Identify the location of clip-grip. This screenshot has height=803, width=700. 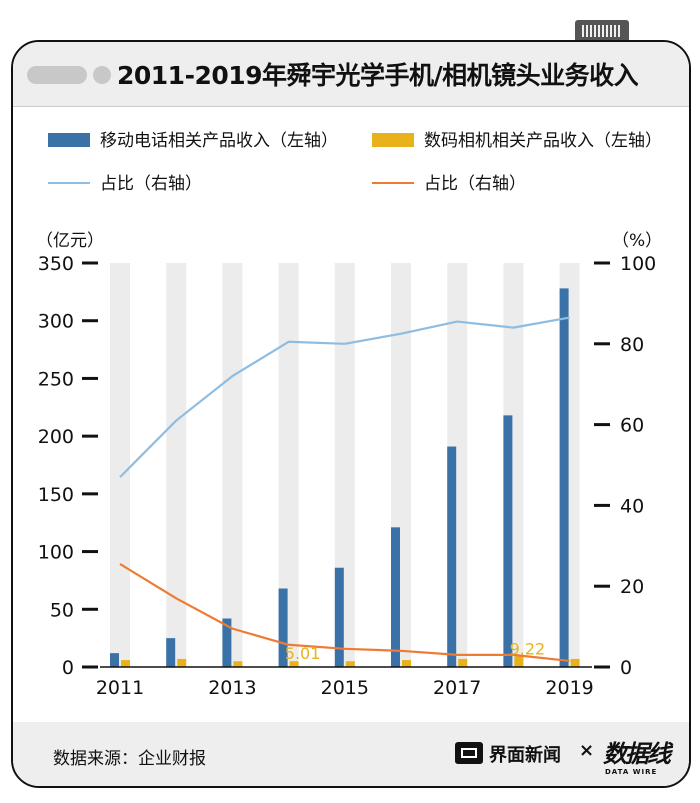
(602, 31).